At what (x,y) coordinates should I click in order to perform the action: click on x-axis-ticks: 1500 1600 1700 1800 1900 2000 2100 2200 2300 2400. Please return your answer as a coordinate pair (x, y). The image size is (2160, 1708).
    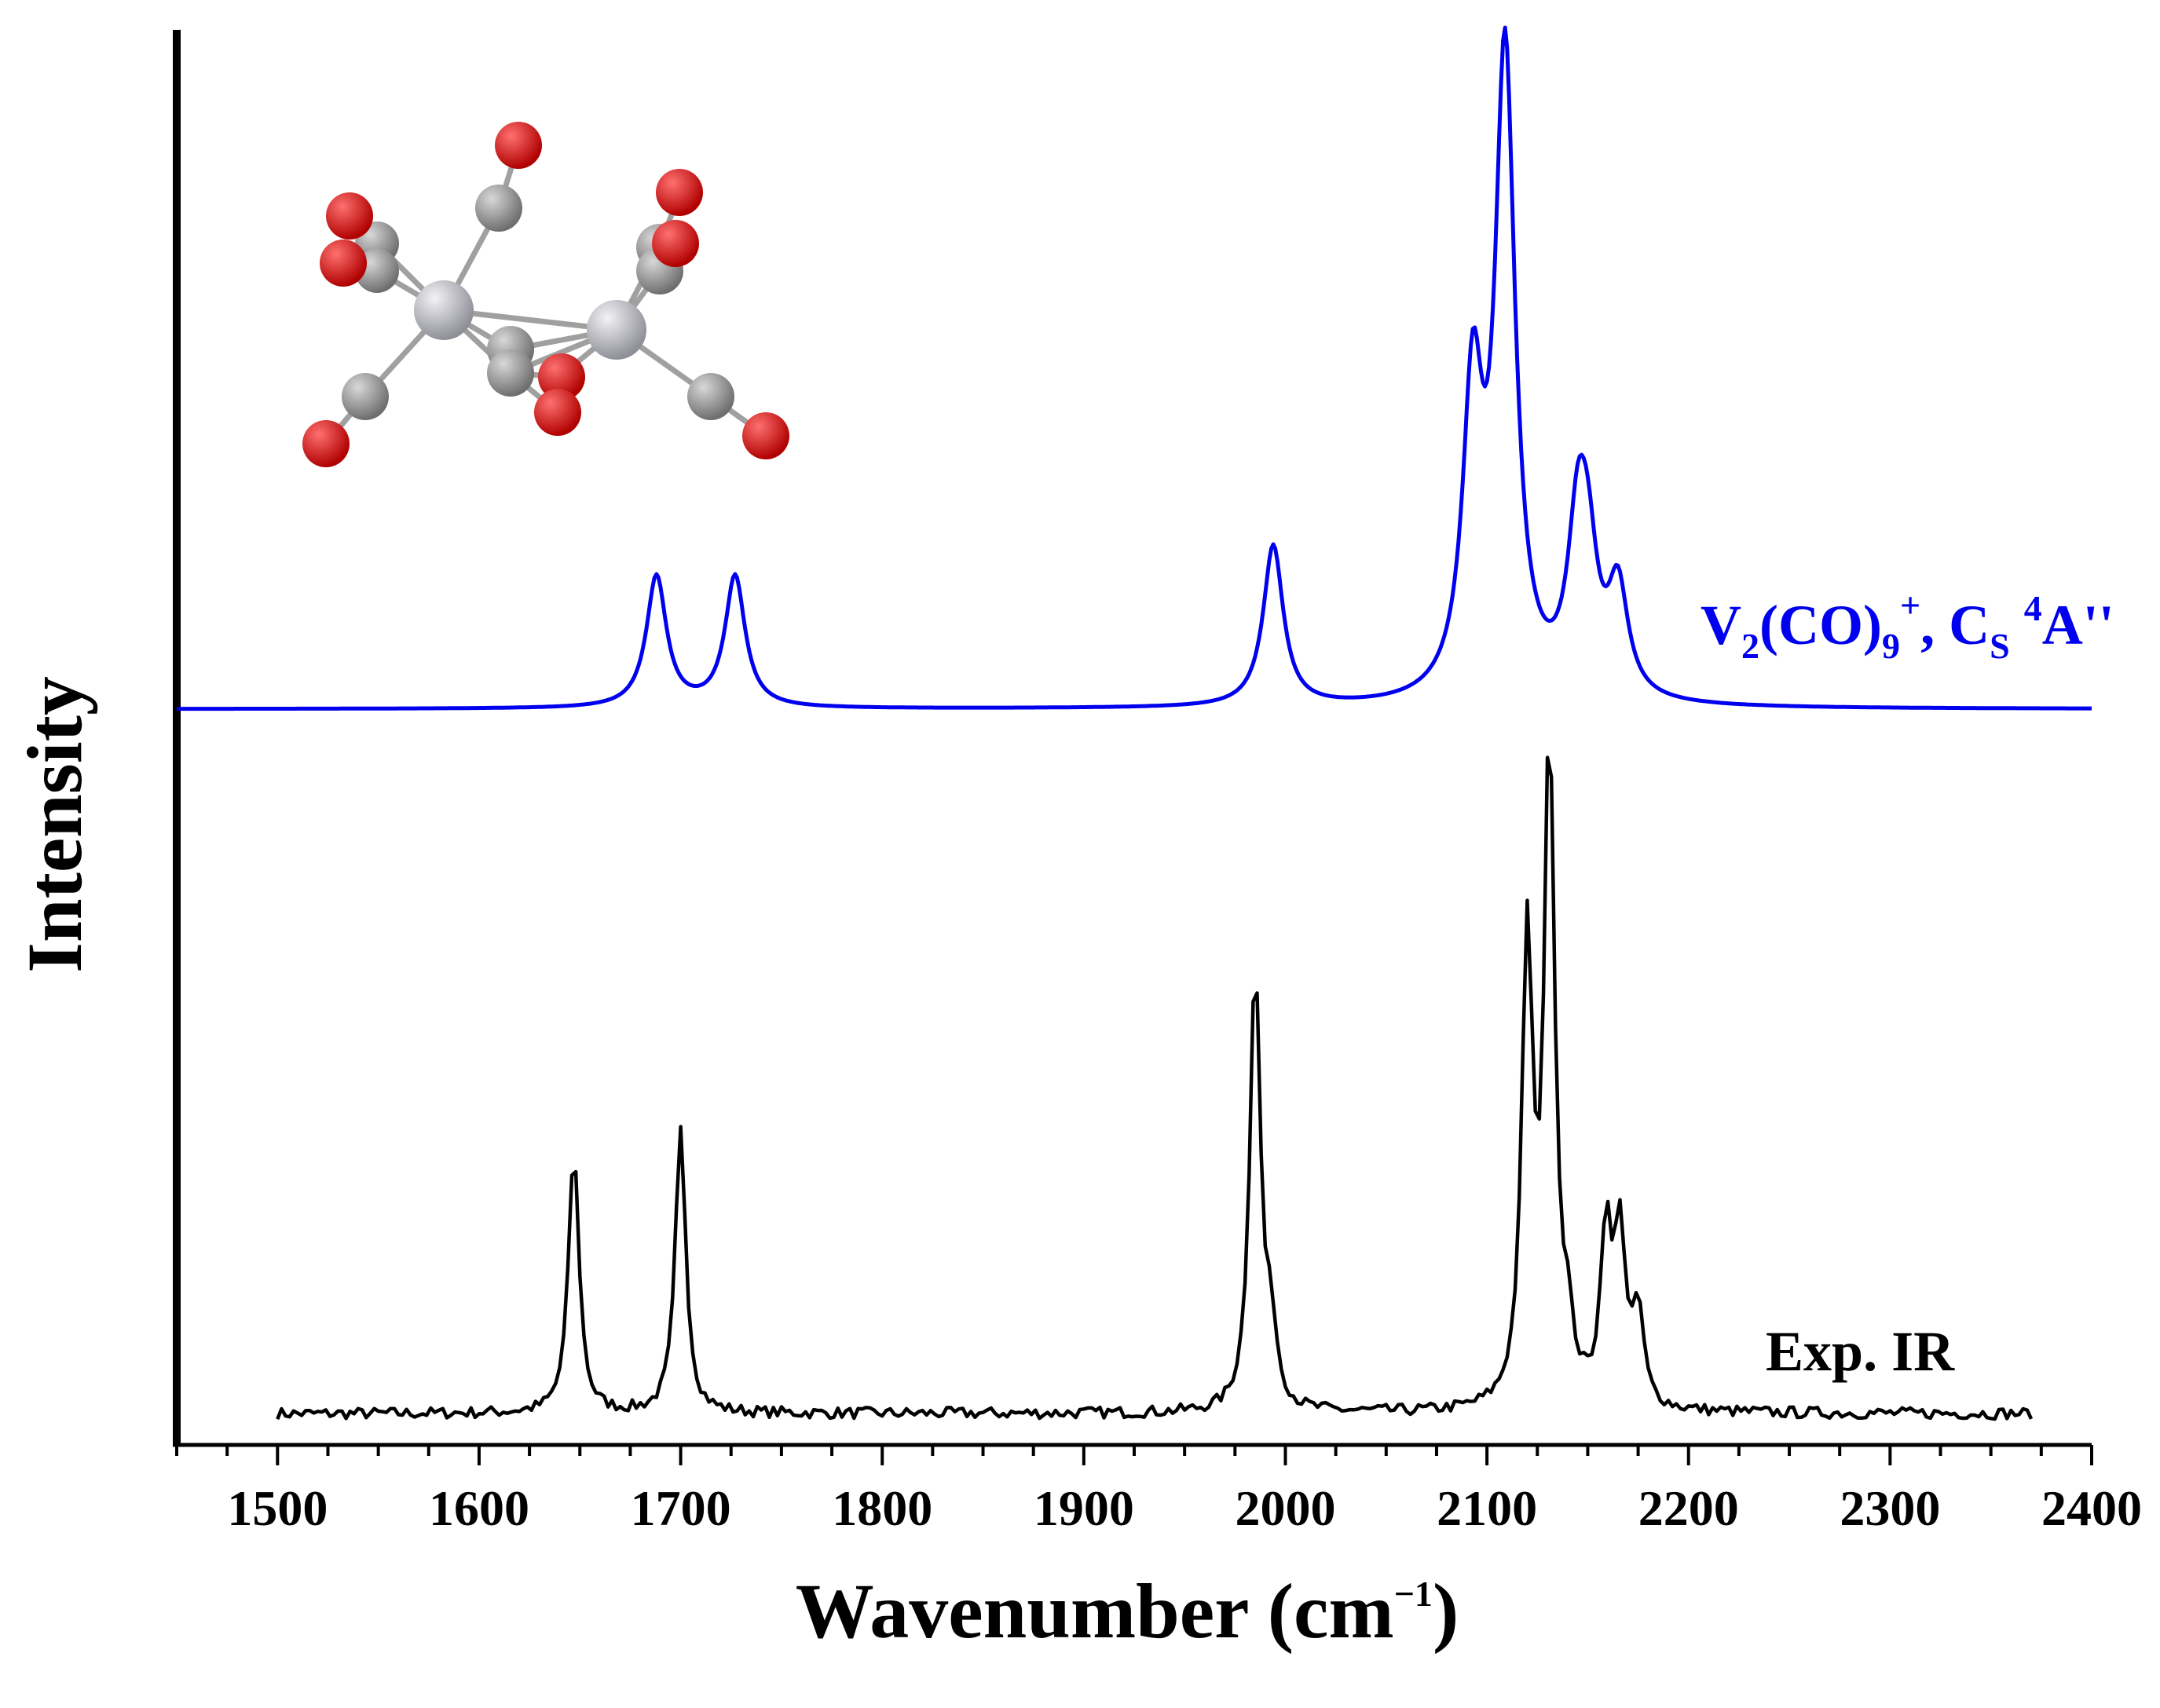
    Looking at the image, I should click on (1158, 1491).